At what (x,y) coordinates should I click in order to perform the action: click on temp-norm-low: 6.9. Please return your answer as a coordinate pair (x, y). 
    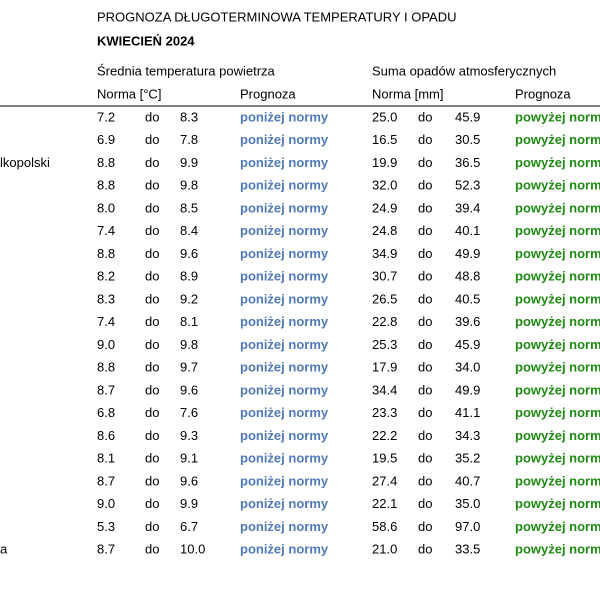
    Looking at the image, I should click on (106, 139).